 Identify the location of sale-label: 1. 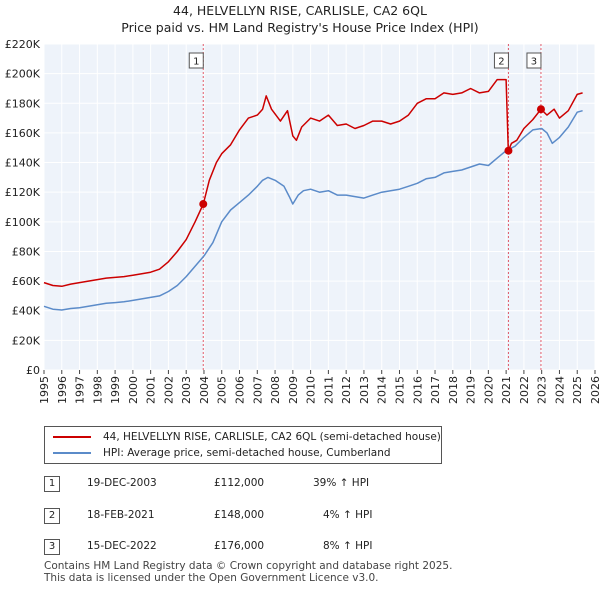
(196, 62).